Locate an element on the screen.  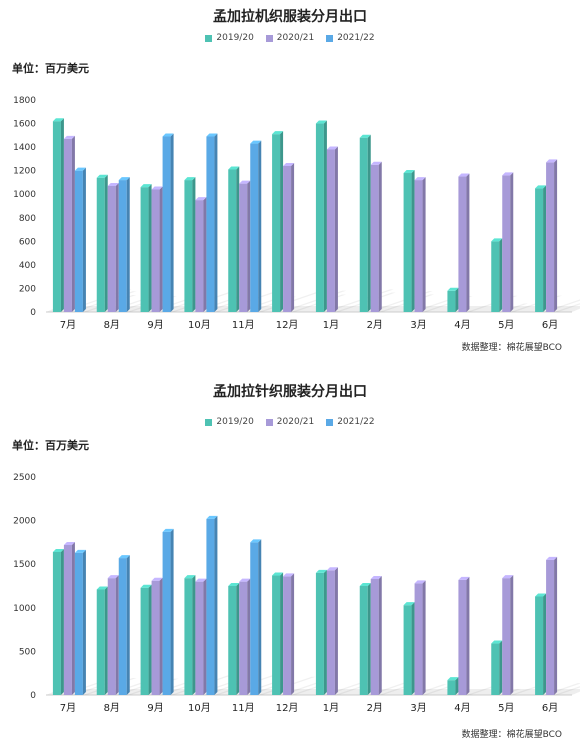
y-tick-label: 2500 is located at coordinates (24, 478).